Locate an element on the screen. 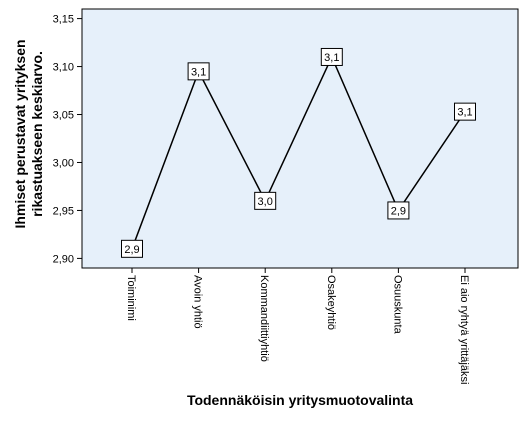  y-axis-title-line-2: rikastuakseen keskiarvo. is located at coordinates (37, 134).